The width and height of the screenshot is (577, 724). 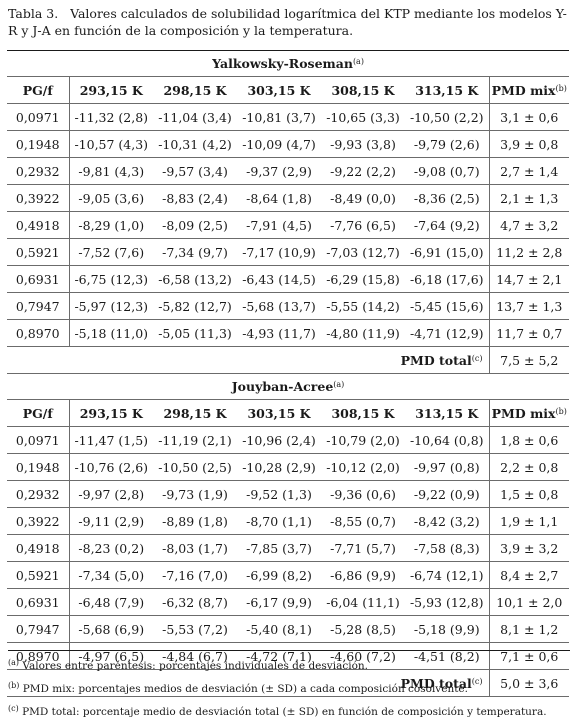 I want to click on solubility-value: -7,17 (10,9), so click(x=279, y=252).